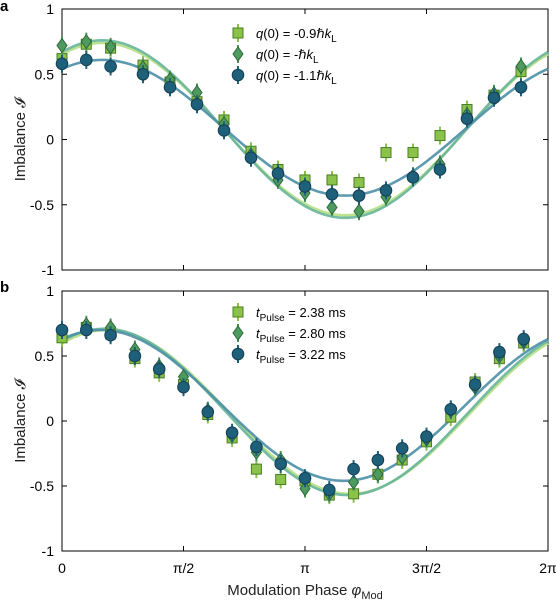  I want to click on x-axis-label: Modulation Phase φMod, so click(304, 592).